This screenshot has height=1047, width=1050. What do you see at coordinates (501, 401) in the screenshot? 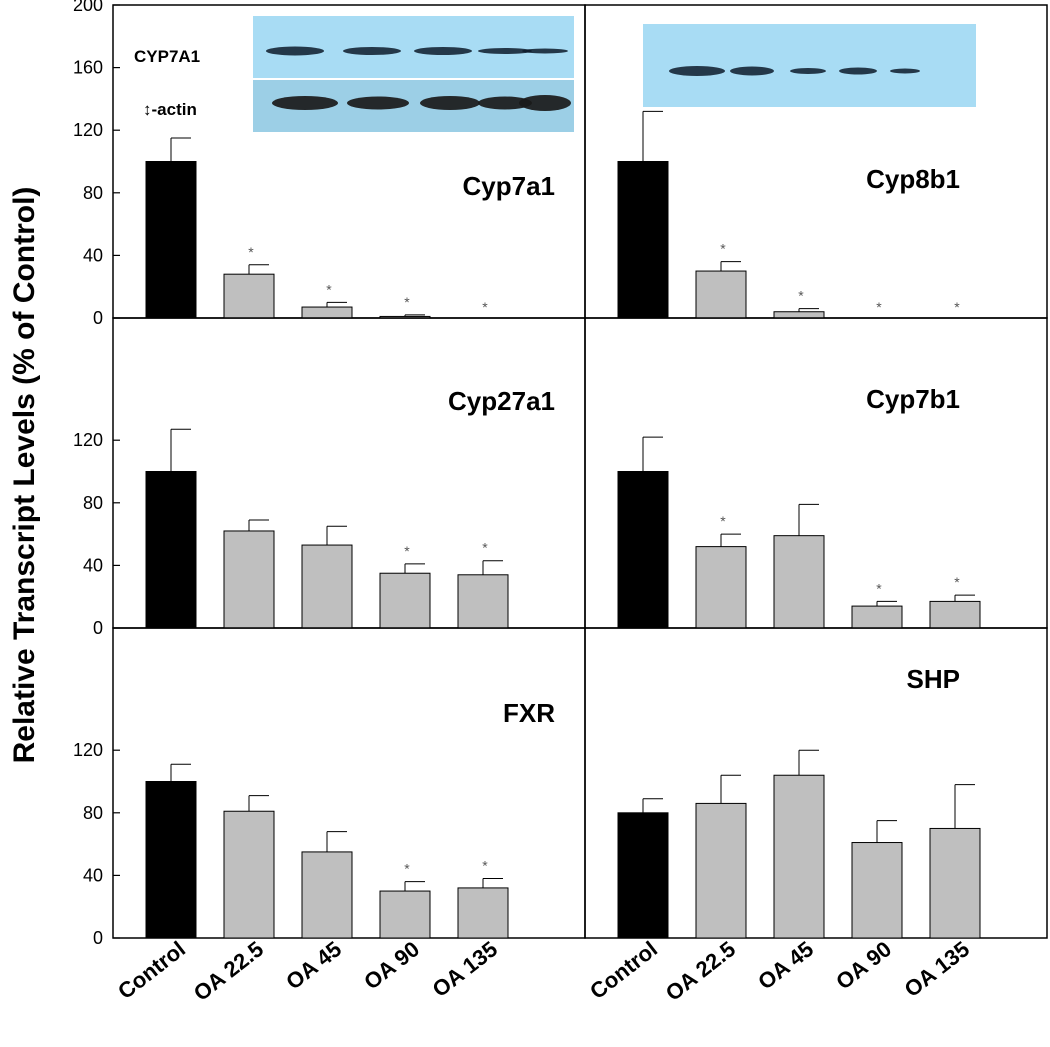
I see `panel-title: Cyp27a1` at bounding box center [501, 401].